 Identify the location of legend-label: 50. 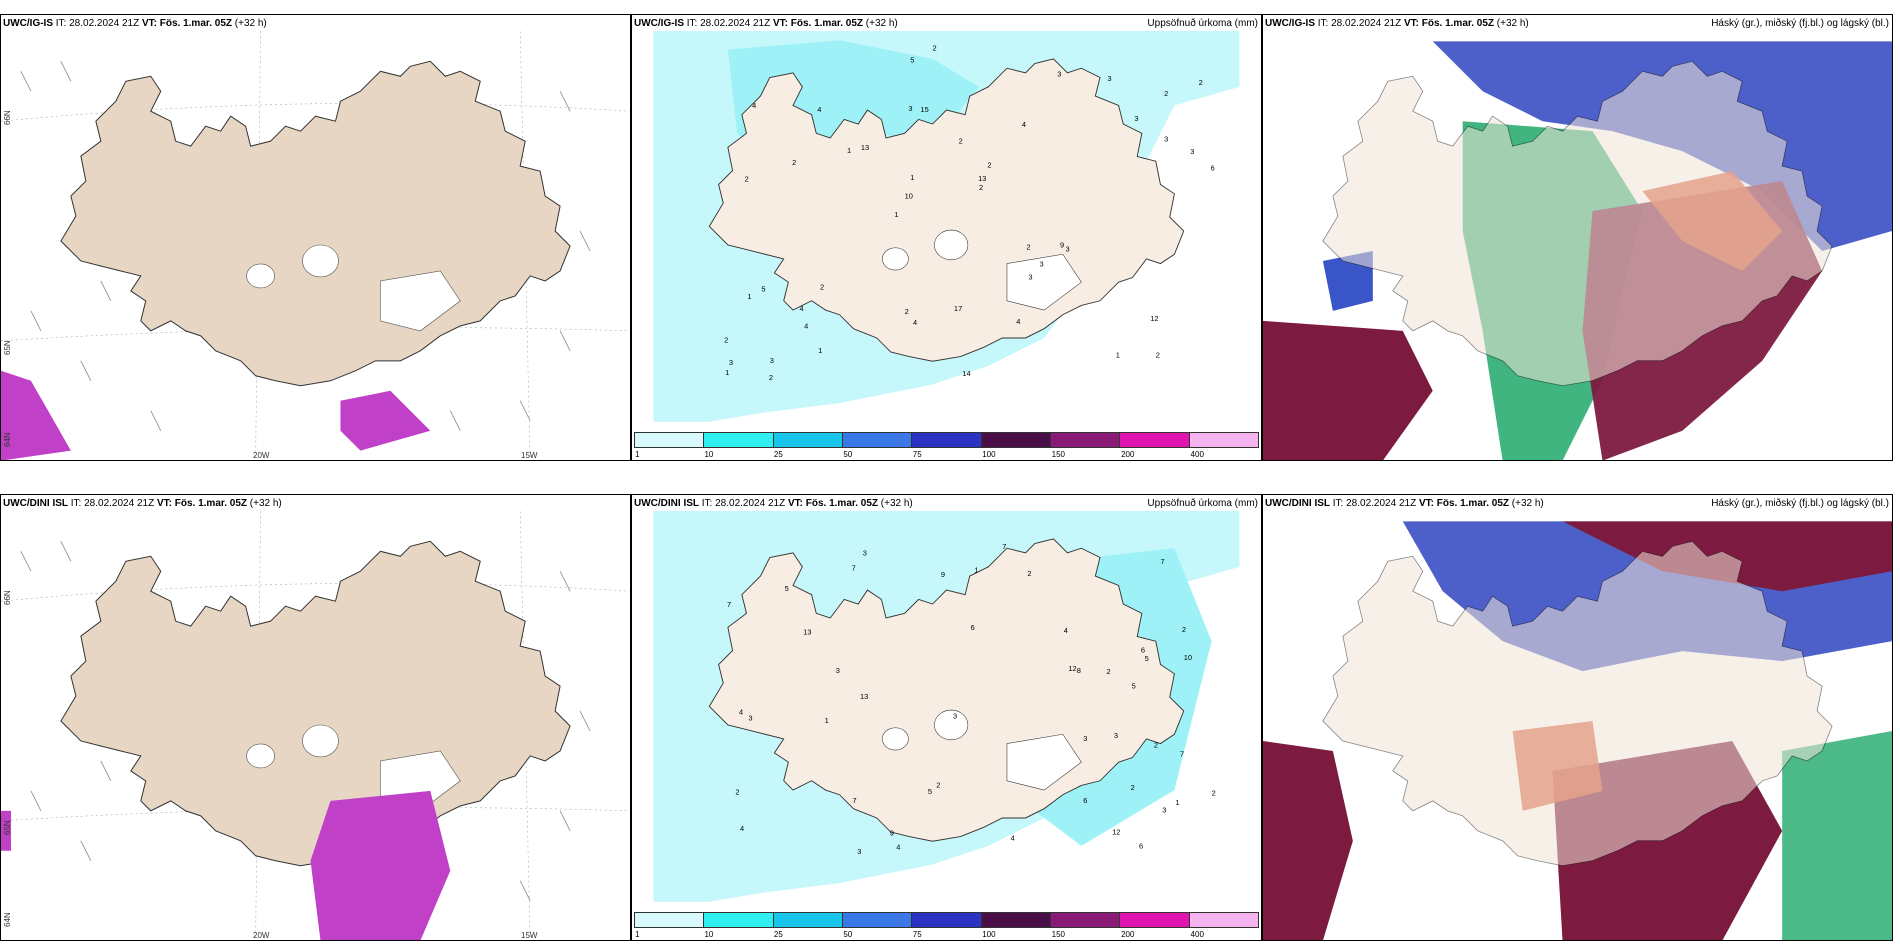
(848, 454).